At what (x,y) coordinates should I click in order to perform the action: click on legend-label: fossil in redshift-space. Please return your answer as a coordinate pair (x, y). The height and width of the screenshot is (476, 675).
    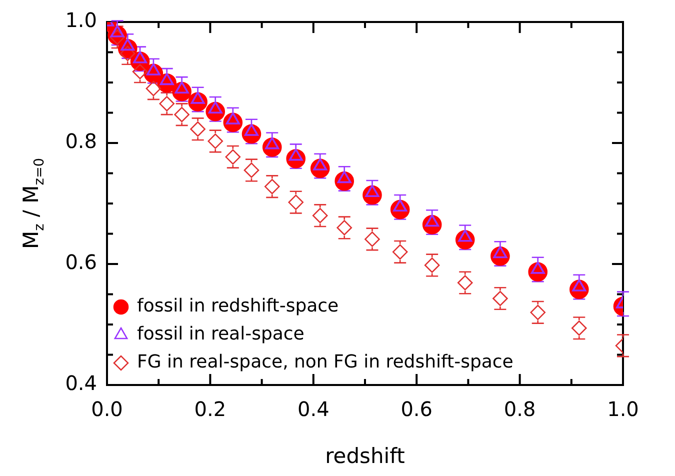
    Looking at the image, I should click on (238, 306).